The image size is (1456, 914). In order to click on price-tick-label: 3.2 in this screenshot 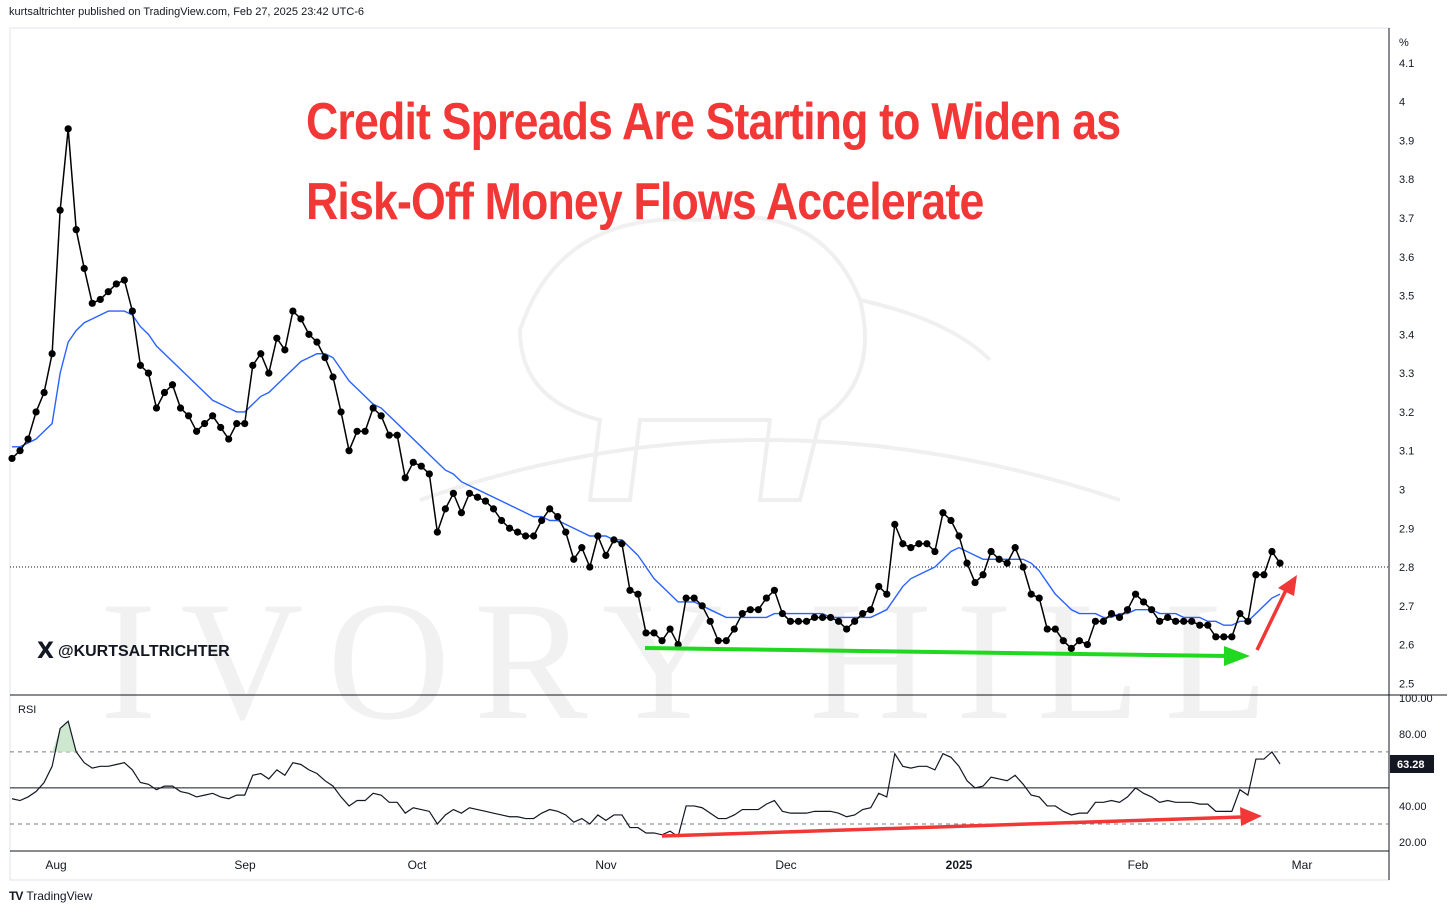, I will do `click(1406, 413)`.